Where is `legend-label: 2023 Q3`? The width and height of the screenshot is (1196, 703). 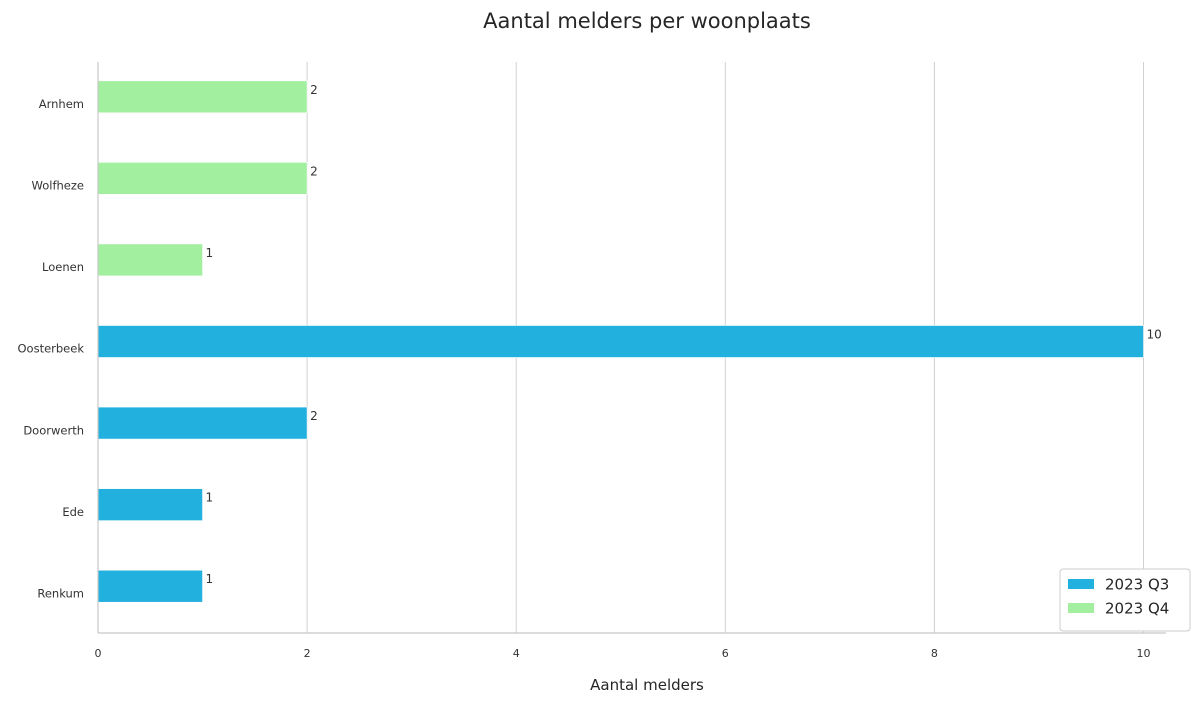 legend-label: 2023 Q3 is located at coordinates (1137, 585).